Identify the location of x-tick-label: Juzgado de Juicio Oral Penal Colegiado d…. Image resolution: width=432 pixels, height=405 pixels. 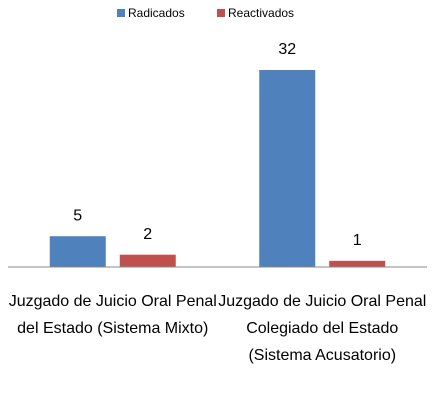
(322, 328).